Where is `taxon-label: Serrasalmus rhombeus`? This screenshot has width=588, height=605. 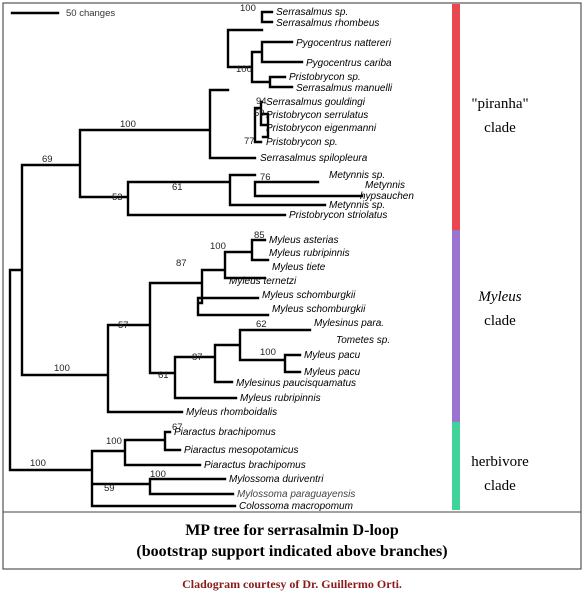
taxon-label: Serrasalmus rhombeus is located at coordinates (327, 23).